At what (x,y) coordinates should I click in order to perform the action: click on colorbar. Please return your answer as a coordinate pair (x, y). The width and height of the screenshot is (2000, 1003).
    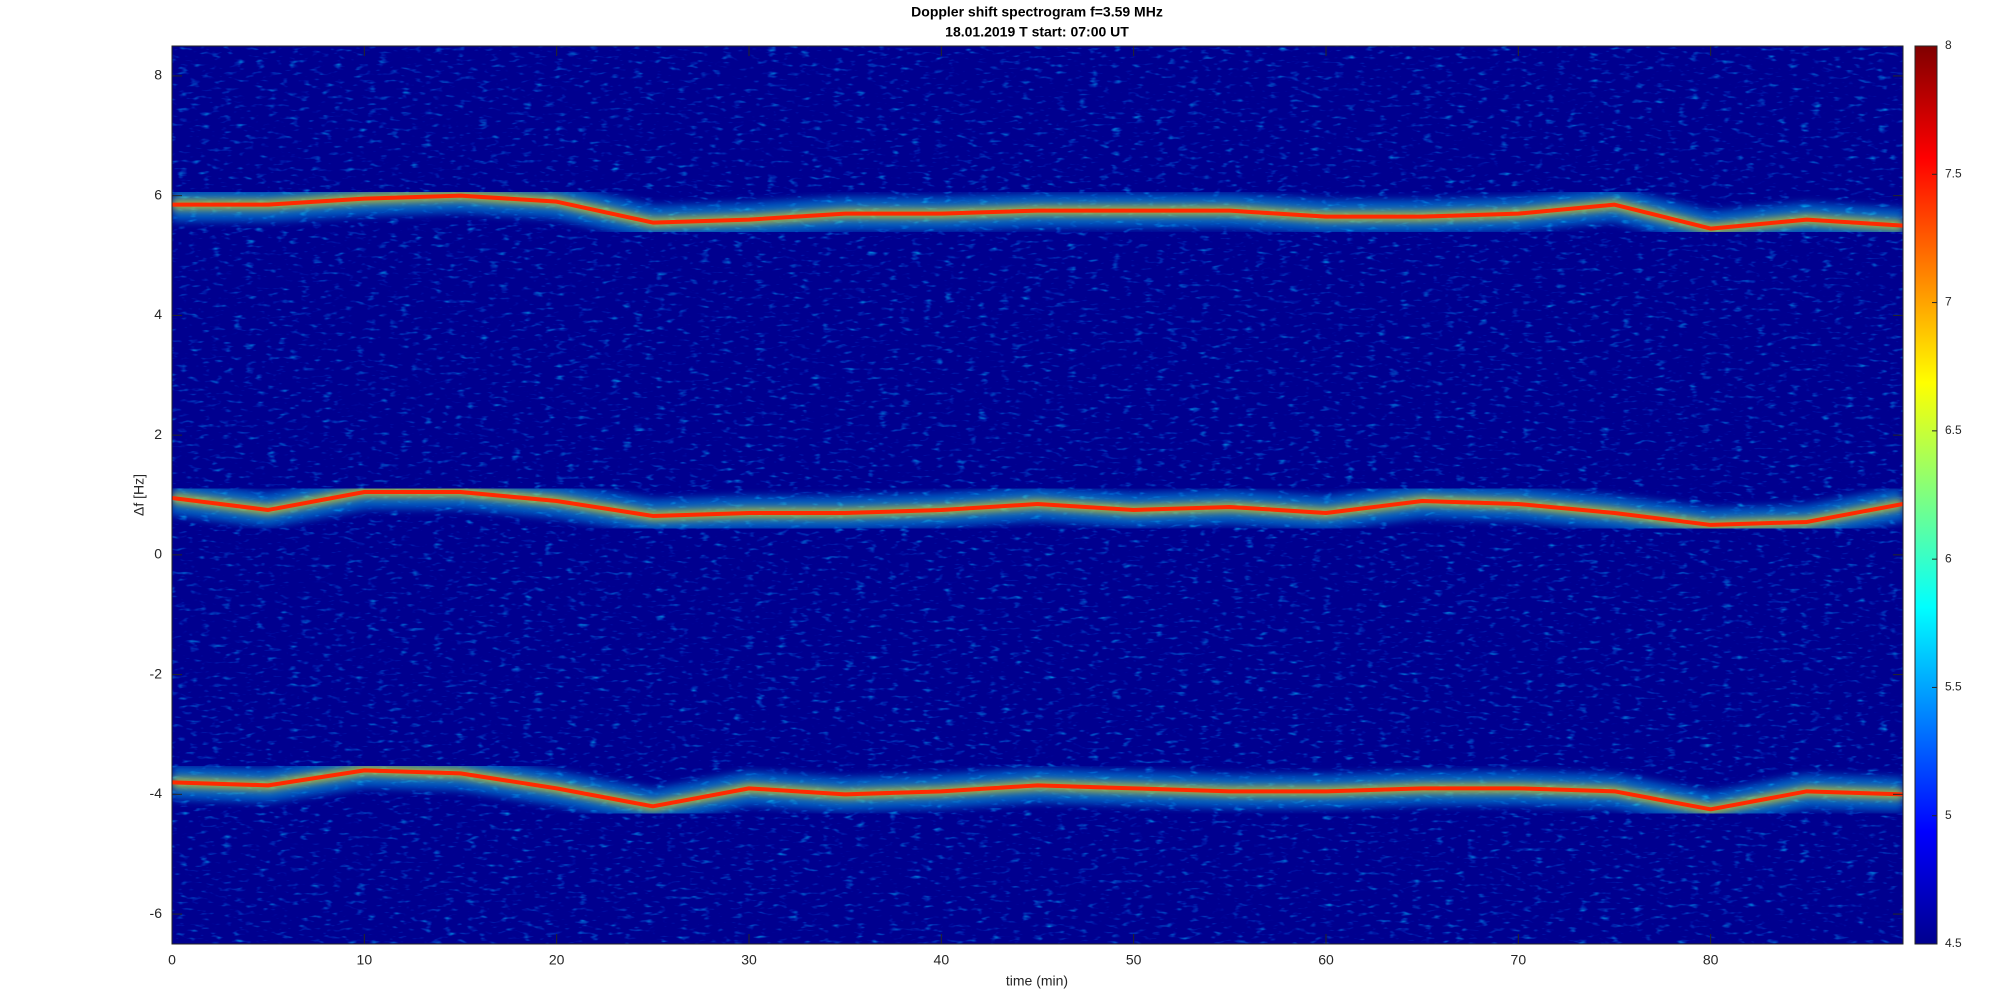
    Looking at the image, I should click on (1926, 495).